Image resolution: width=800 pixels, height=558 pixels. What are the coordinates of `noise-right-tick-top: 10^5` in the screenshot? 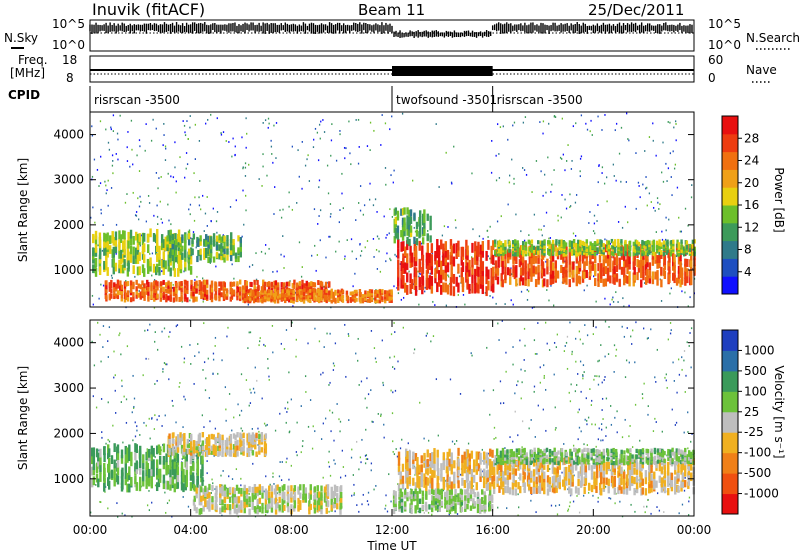 It's located at (724, 24).